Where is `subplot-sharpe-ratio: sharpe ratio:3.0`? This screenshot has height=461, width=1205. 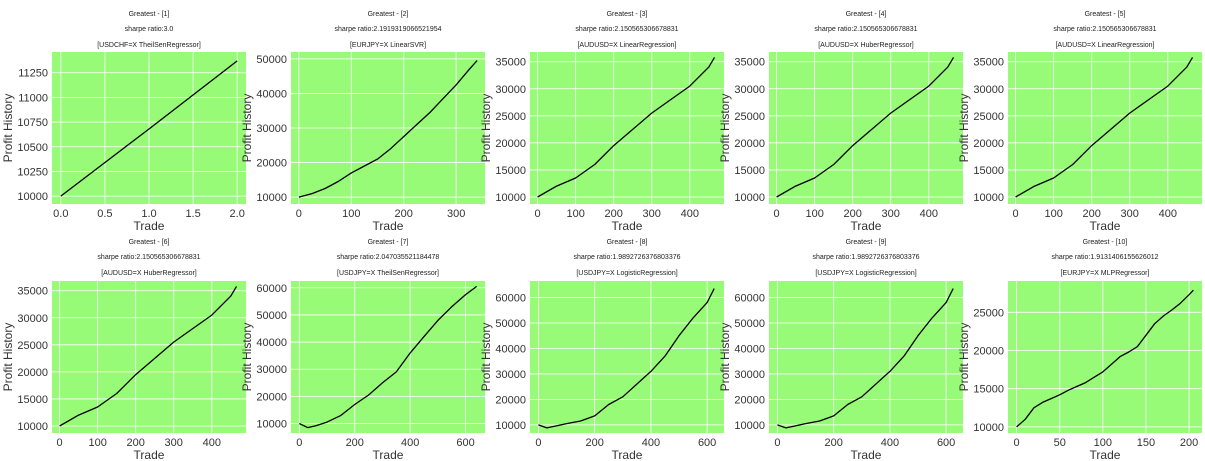 subplot-sharpe-ratio: sharpe ratio:3.0 is located at coordinates (149, 29).